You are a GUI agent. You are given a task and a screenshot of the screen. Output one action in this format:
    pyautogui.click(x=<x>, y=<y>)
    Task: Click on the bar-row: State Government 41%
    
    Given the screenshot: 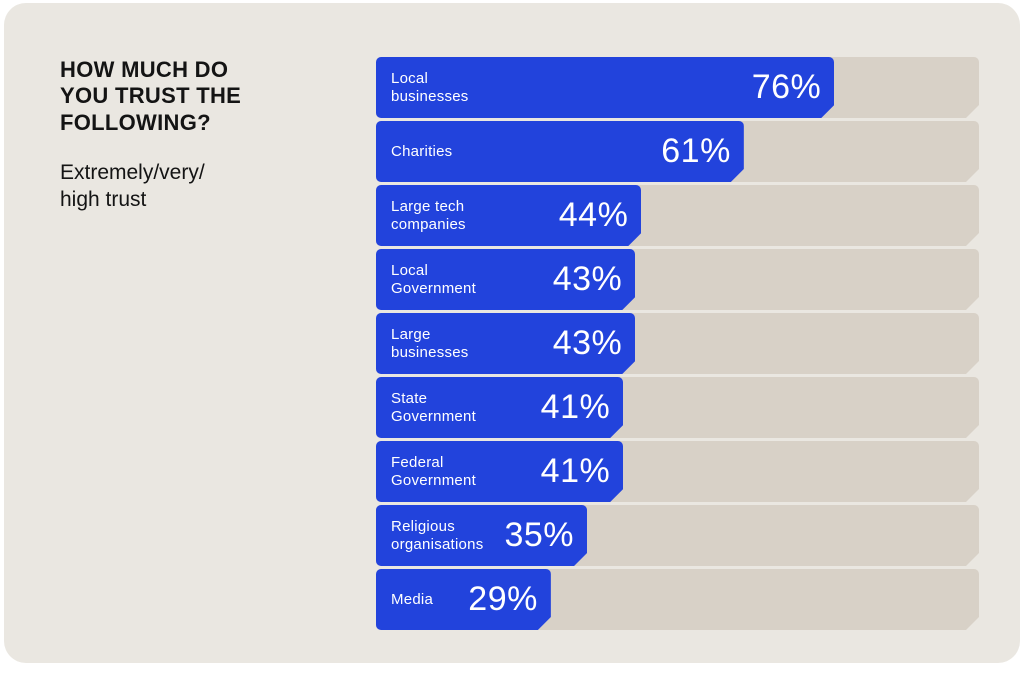 What is the action you would take?
    pyautogui.click(x=677, y=407)
    